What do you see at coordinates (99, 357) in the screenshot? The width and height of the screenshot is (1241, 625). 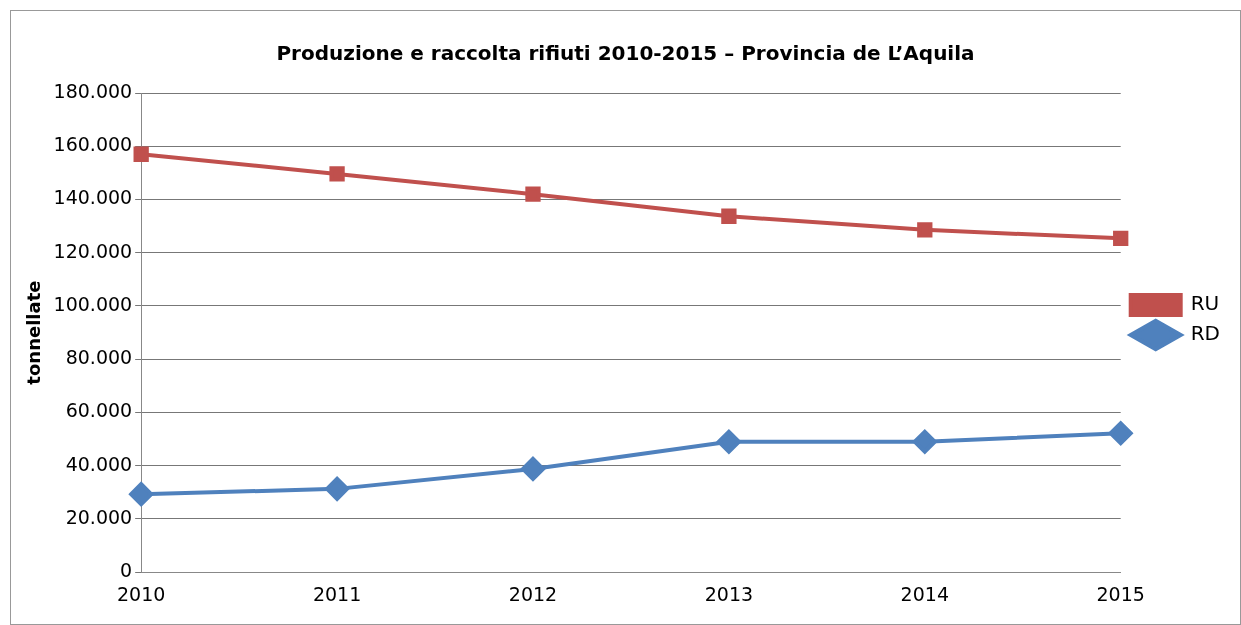 I see `y-tick-label: 80.000` at bounding box center [99, 357].